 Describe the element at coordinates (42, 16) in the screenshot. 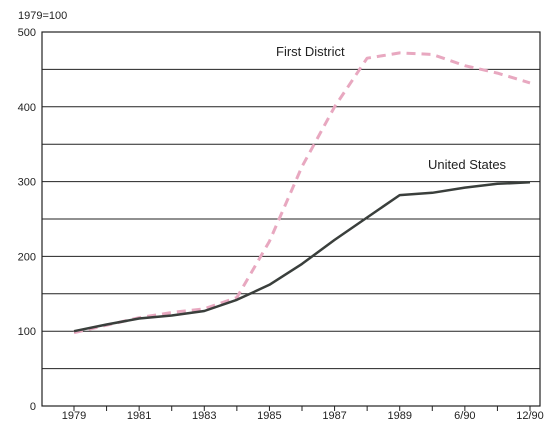

I see `index-note: 1979=100` at that location.